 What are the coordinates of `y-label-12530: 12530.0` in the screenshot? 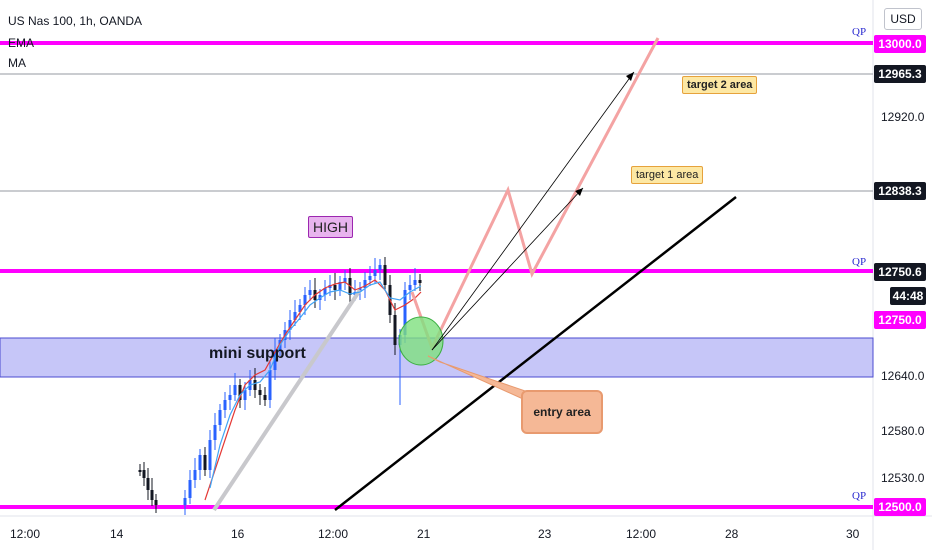 It's located at (903, 478).